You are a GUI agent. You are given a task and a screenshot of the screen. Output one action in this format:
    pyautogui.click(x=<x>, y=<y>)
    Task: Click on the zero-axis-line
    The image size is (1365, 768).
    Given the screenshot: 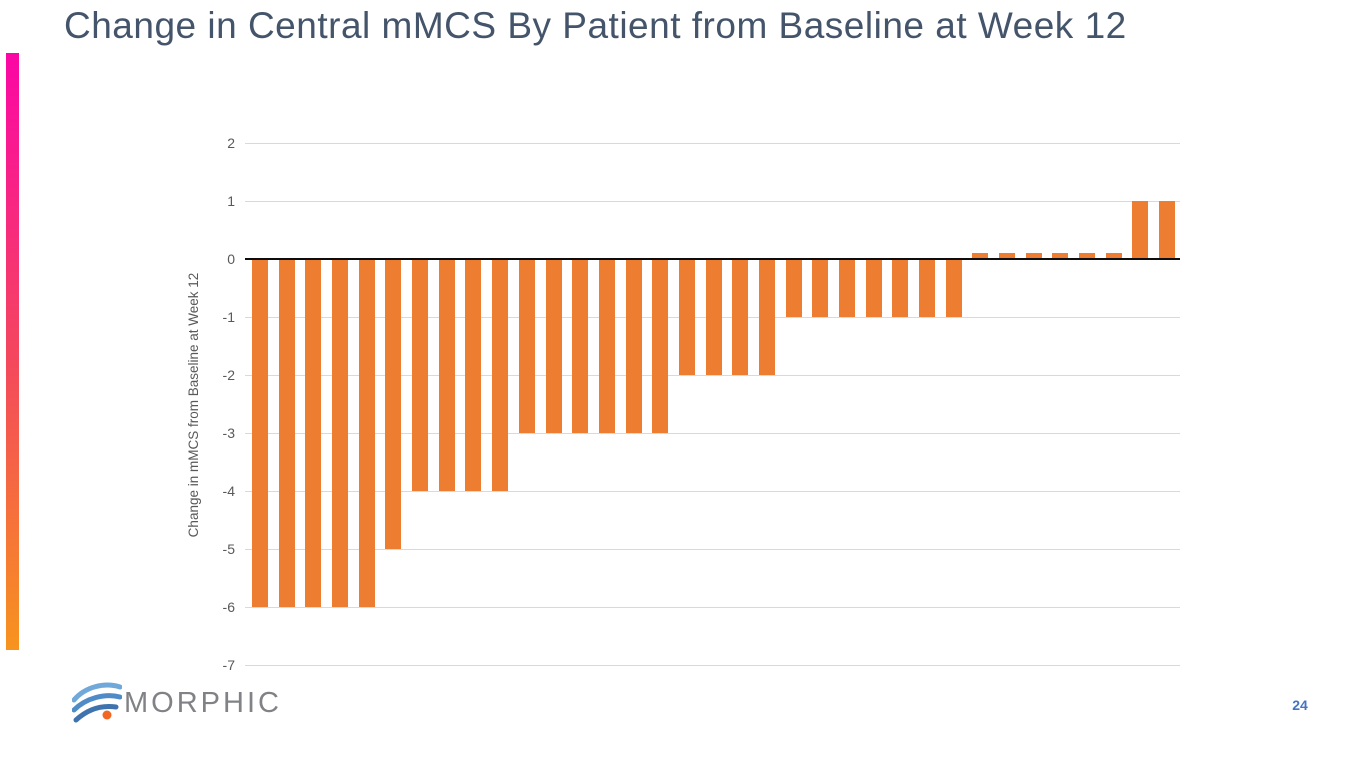 What is the action you would take?
    pyautogui.click(x=712, y=259)
    